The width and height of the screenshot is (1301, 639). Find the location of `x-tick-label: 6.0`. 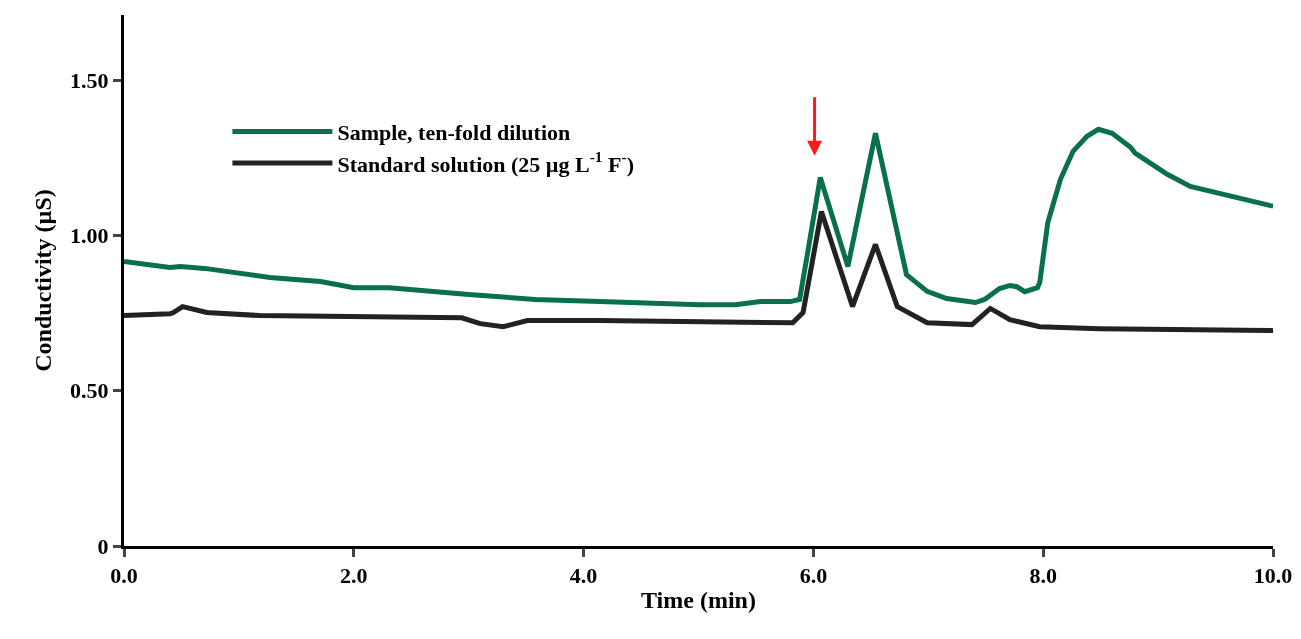

x-tick-label: 6.0 is located at coordinates (813, 576).